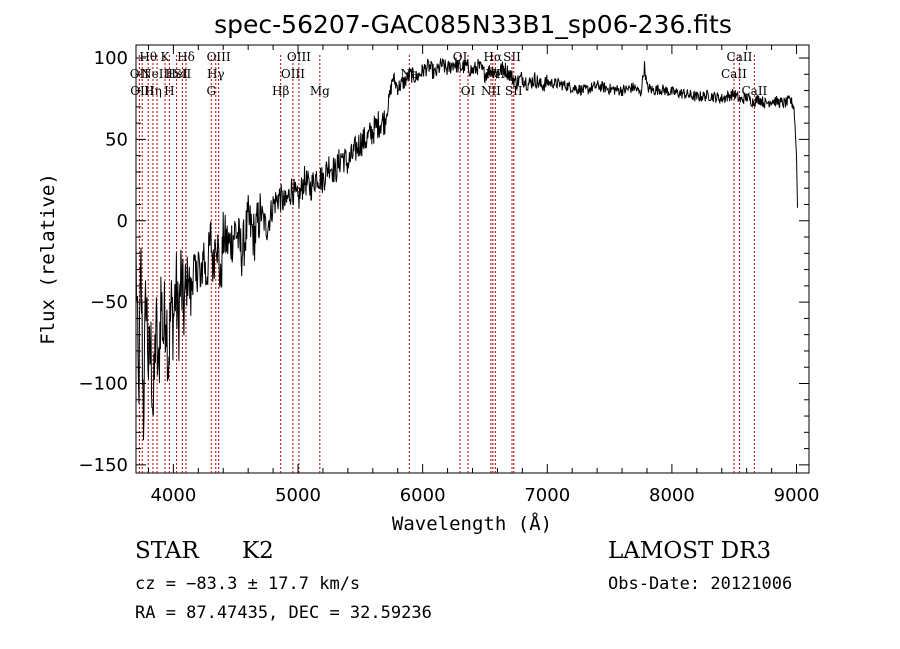 This screenshot has height=649, width=900. I want to click on y-tick-label: −150, so click(103, 465).